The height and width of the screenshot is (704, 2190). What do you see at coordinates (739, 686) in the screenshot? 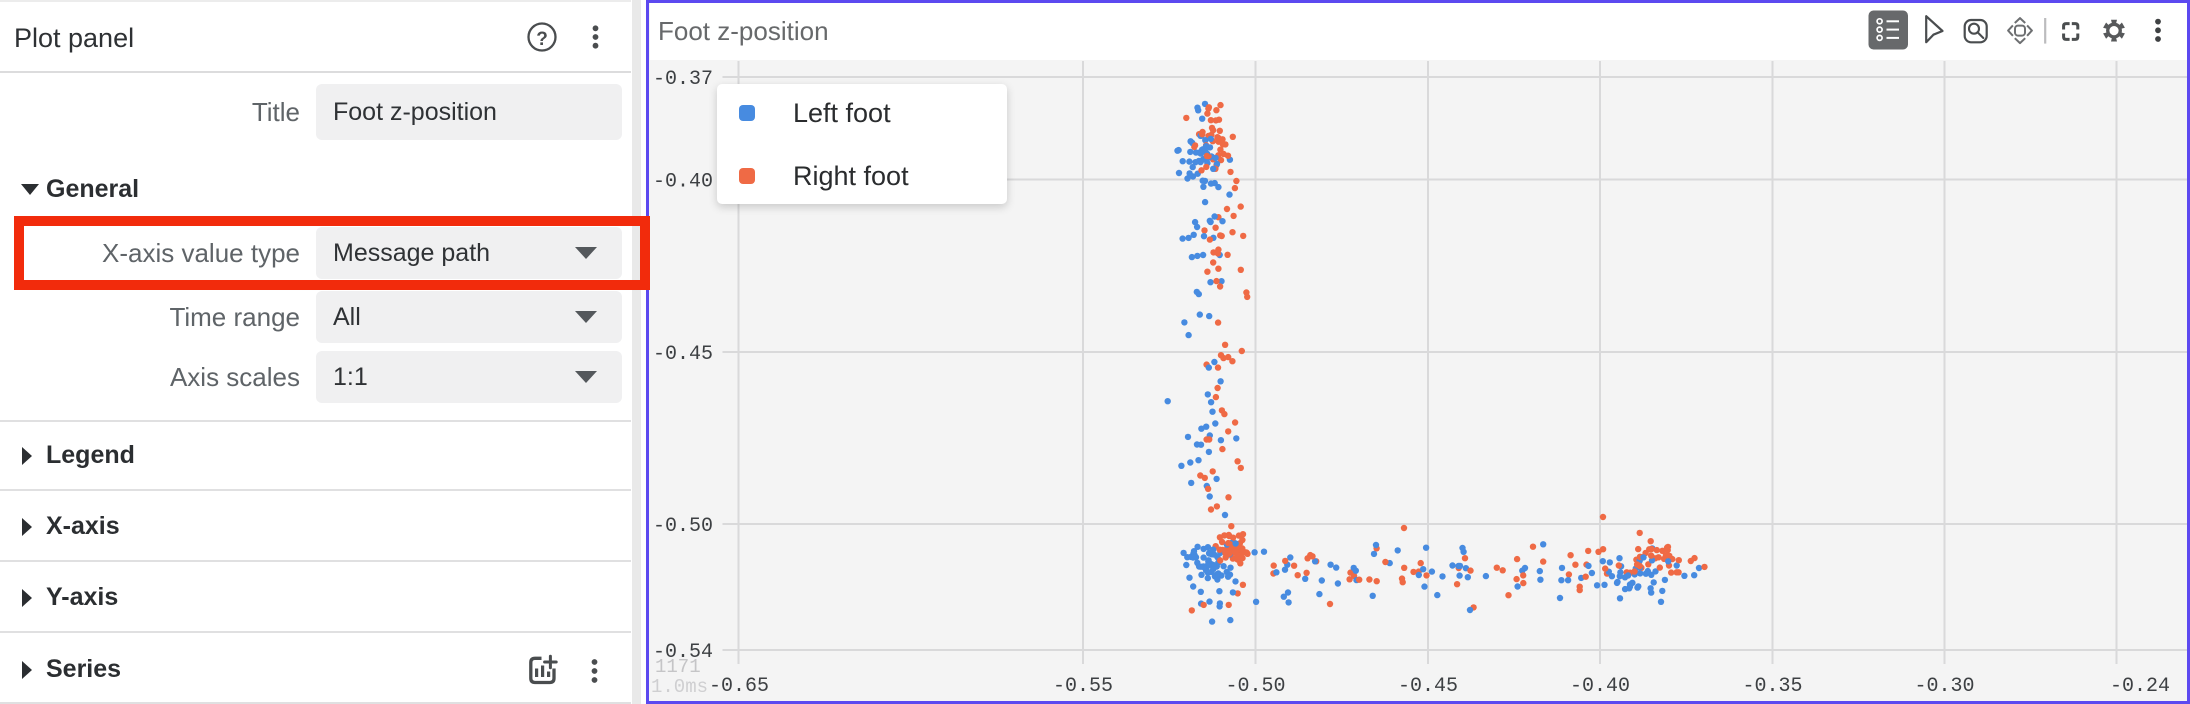
I see `svg-text: -0.65` at bounding box center [739, 686].